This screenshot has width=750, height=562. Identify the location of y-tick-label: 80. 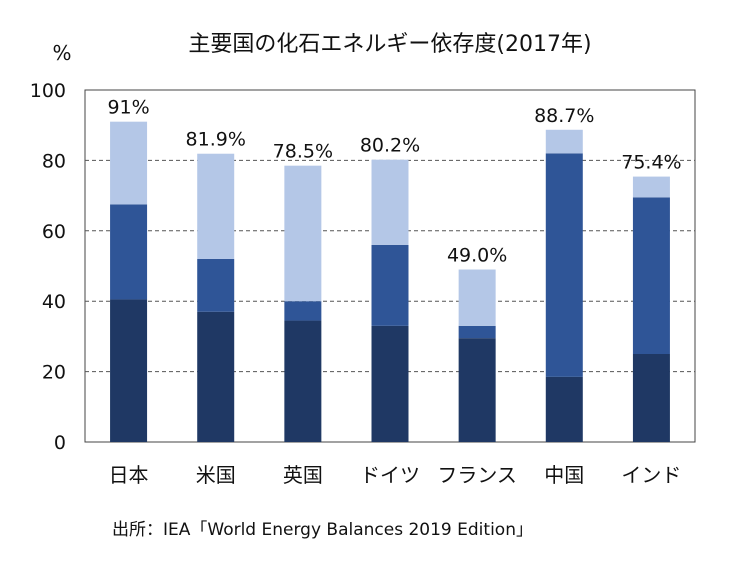
(54, 161).